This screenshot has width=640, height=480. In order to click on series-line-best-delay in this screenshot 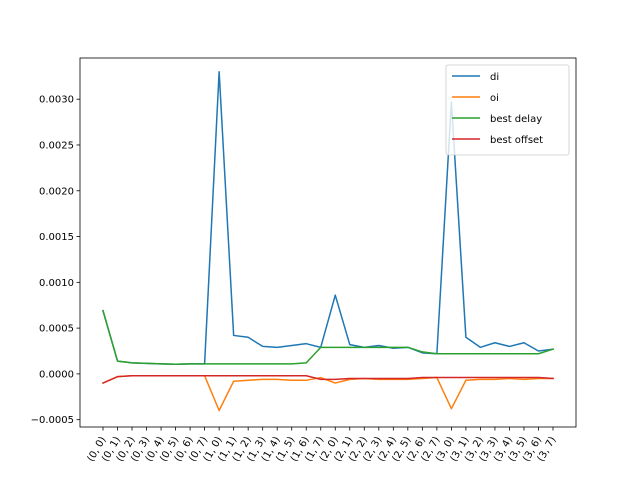, I will do `click(328, 337)`.